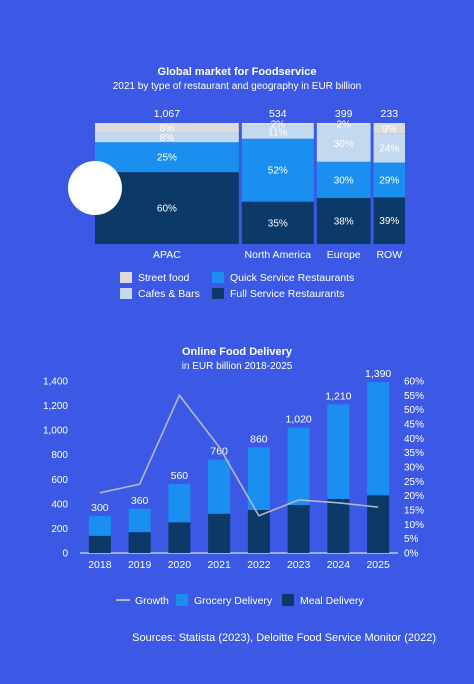 The width and height of the screenshot is (474, 684). What do you see at coordinates (389, 255) in the screenshot?
I see `category-label: ROW` at bounding box center [389, 255].